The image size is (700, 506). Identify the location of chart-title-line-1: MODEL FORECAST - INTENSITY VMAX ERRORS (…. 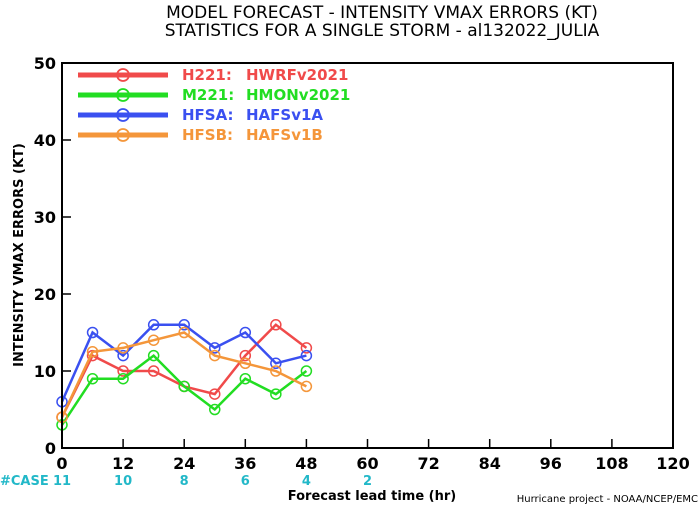
(382, 13).